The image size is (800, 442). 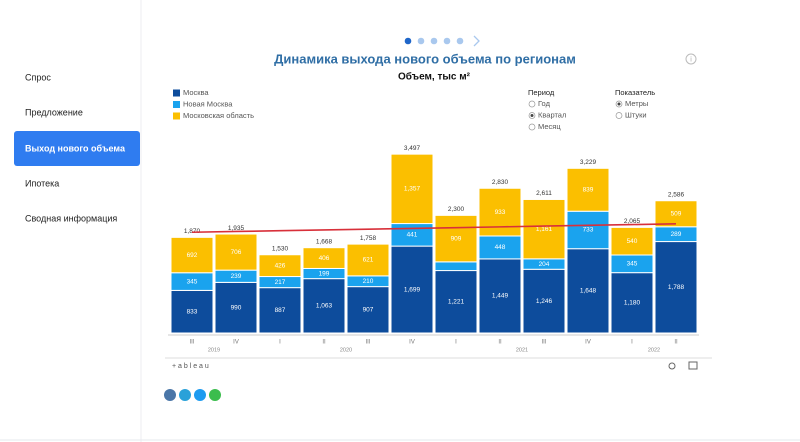 I want to click on segment-label: 990, so click(x=236, y=307).